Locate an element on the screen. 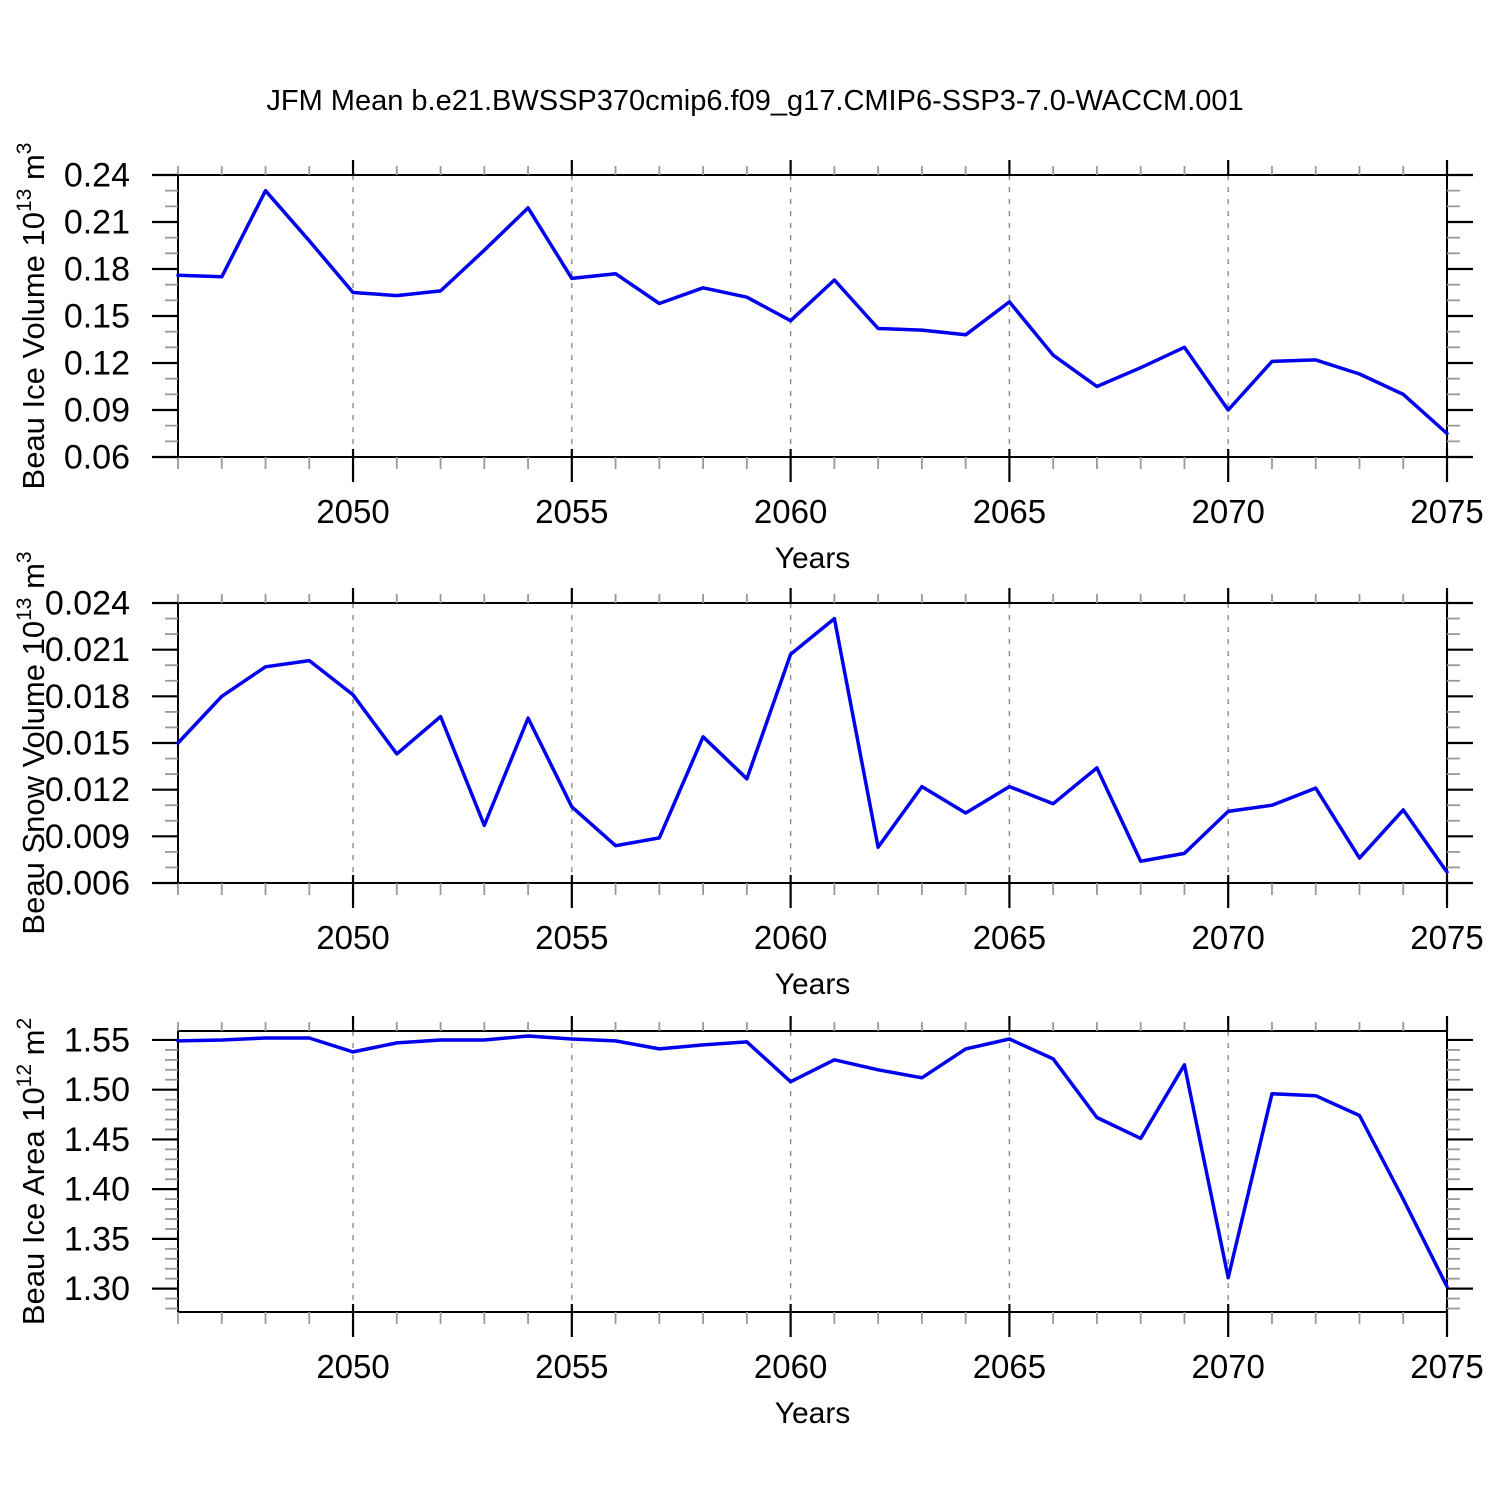  y-tick-label: 0.012 is located at coordinates (87, 790).